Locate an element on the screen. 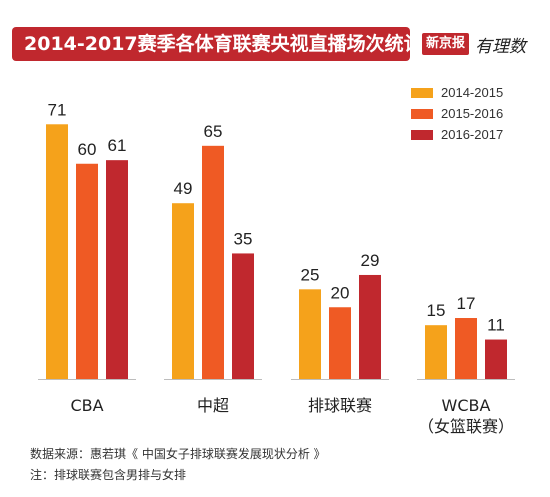 This screenshot has height=497, width=550. legend-item-2015-2016: 2015-2016 is located at coordinates (457, 113).